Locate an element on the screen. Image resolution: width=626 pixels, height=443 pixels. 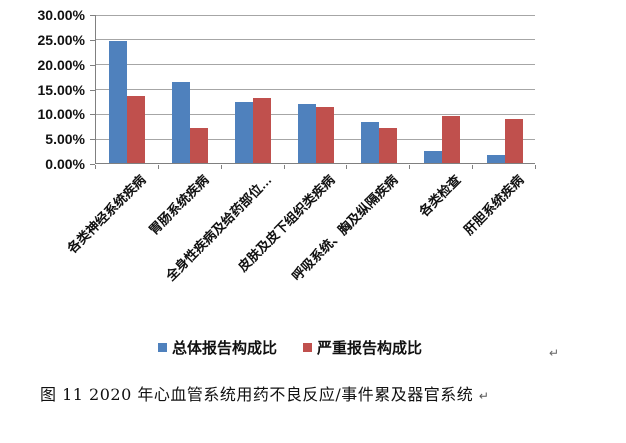
y-axis-label: 15.00% is located at coordinates (61, 89).